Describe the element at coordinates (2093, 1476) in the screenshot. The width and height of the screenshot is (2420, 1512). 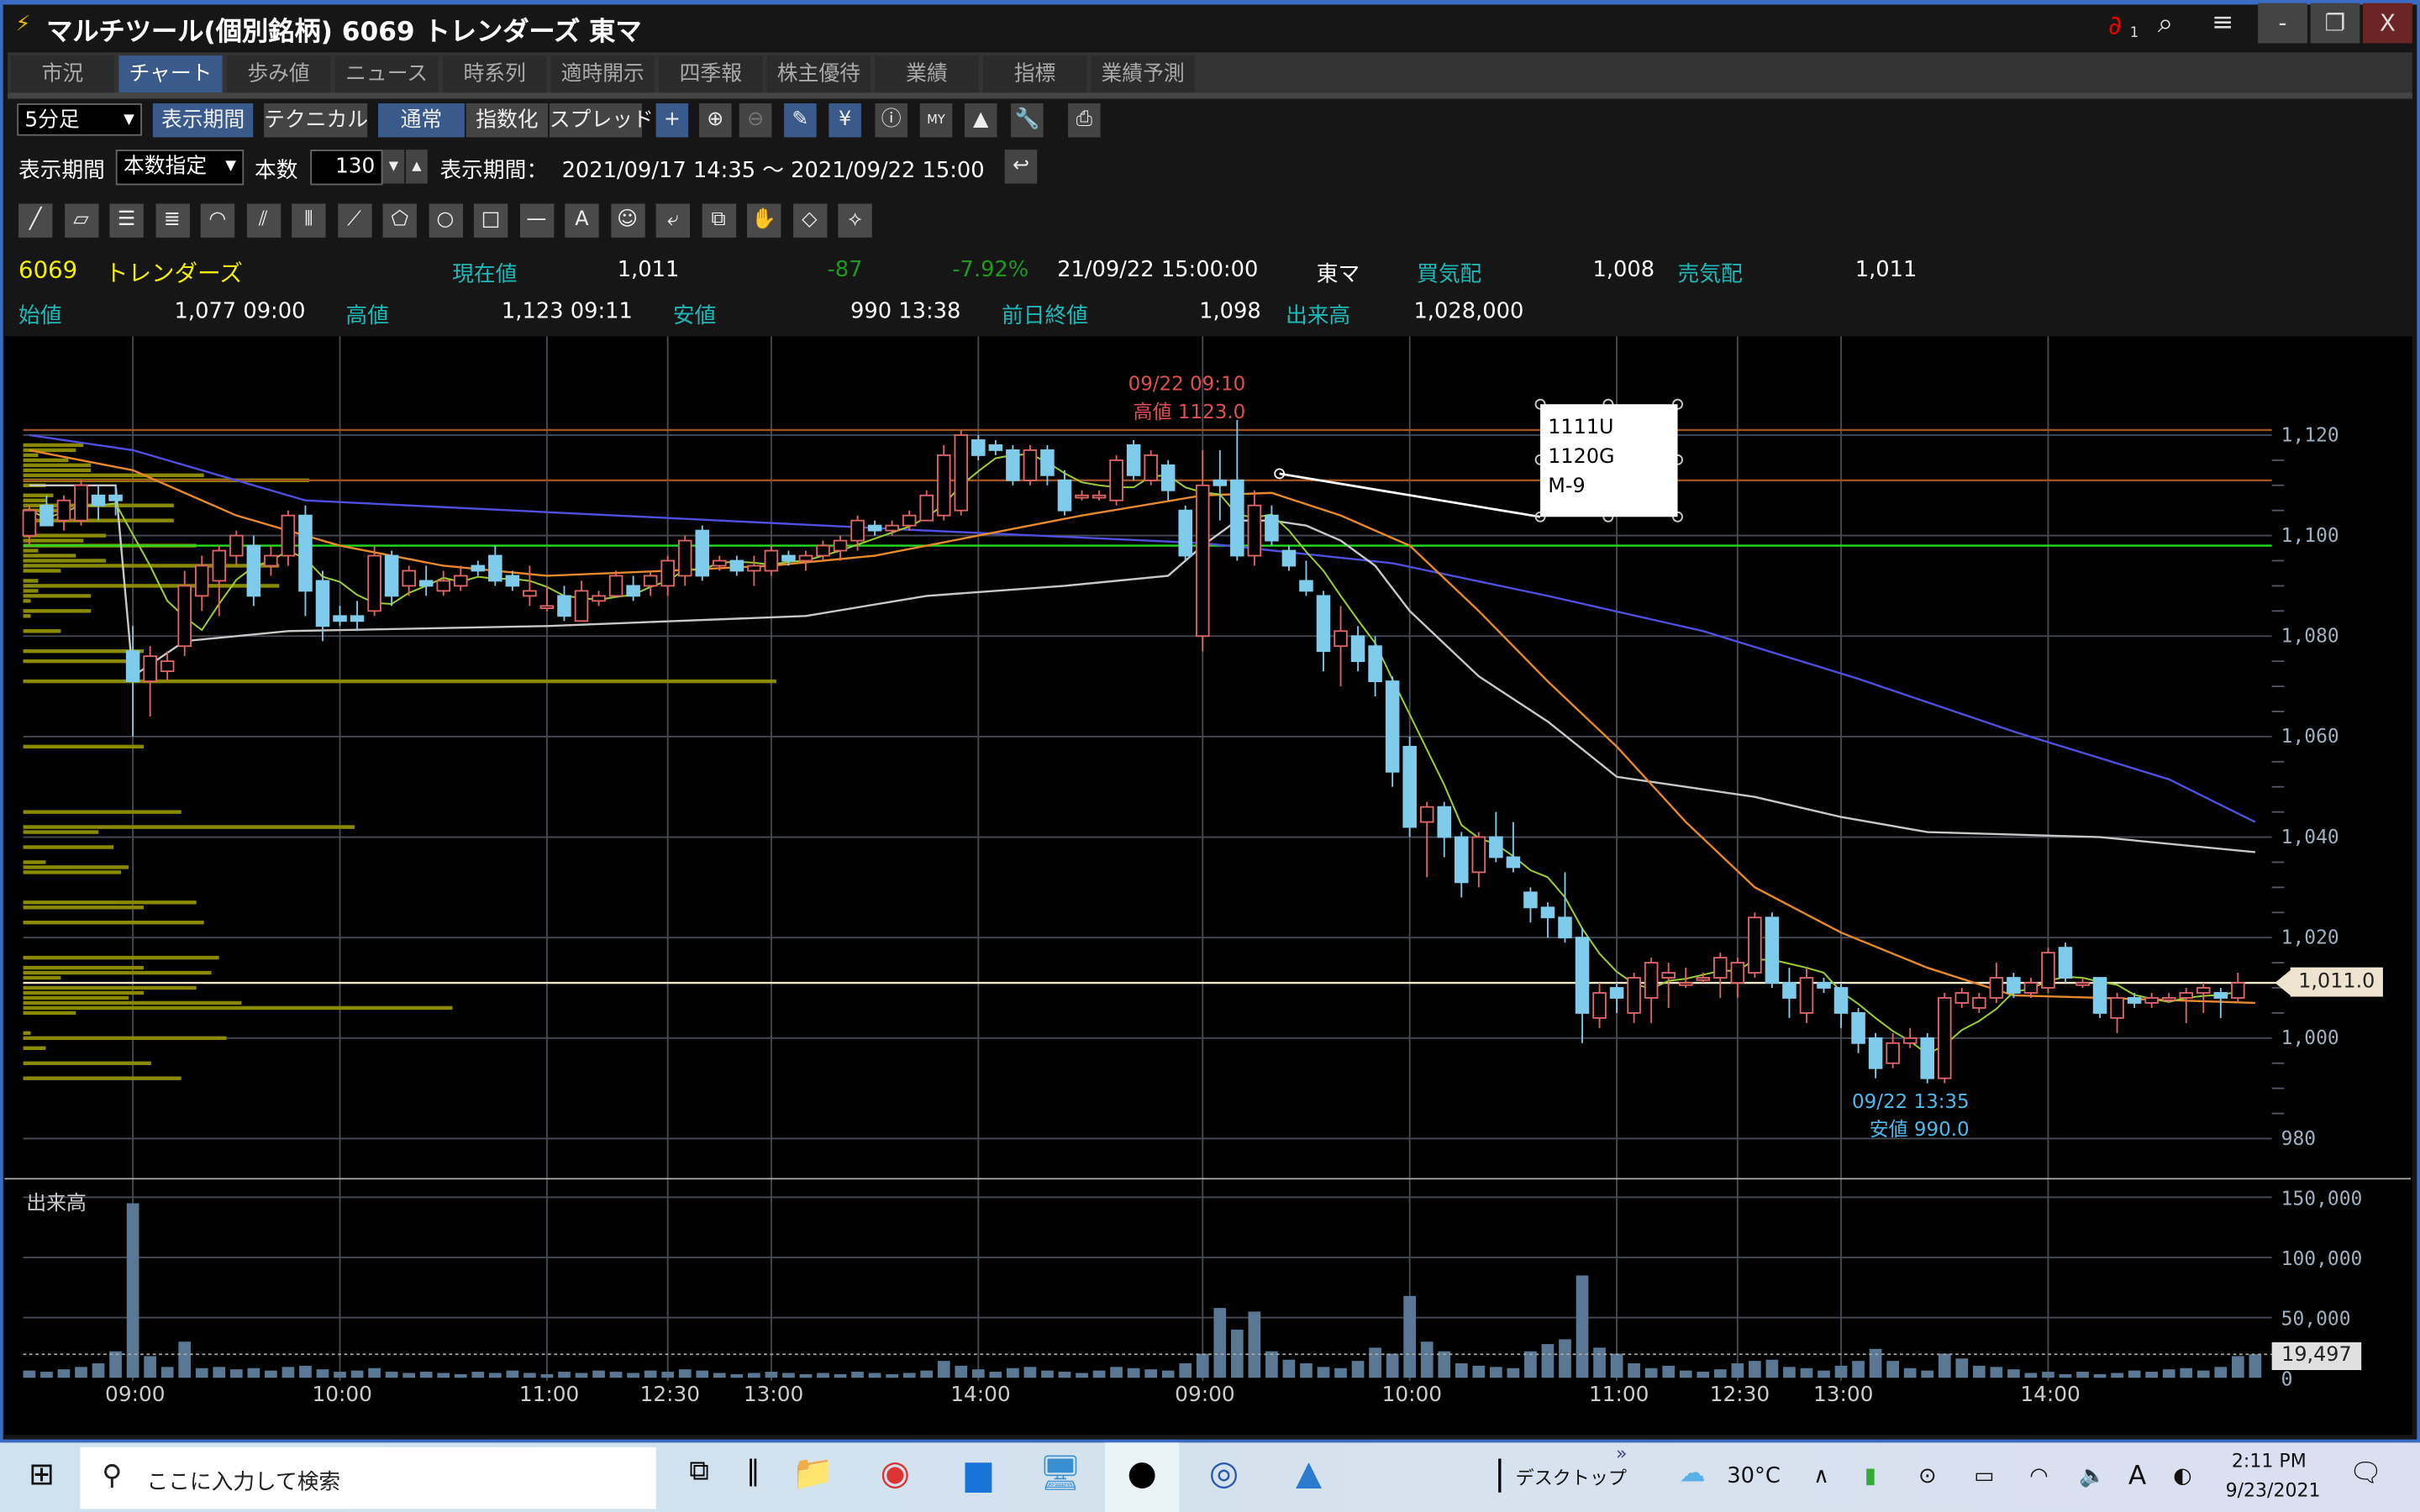
I see `volume-icon: 🔈` at that location.